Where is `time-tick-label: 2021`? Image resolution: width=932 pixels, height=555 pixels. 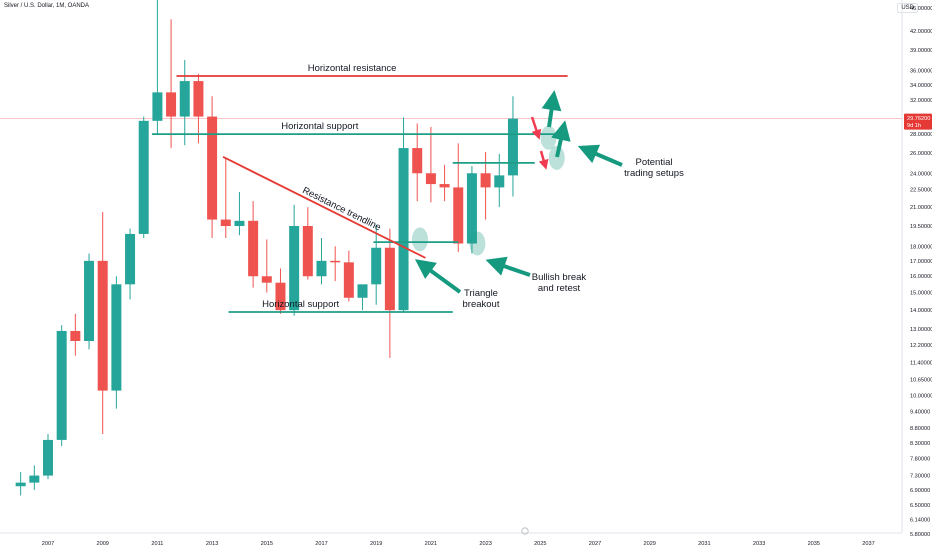 time-tick-label: 2021 is located at coordinates (431, 544).